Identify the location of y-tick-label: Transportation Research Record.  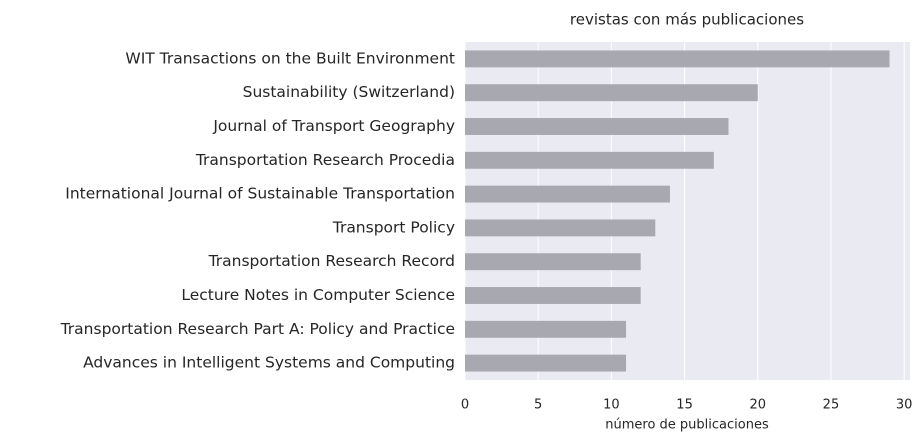
(331, 261).